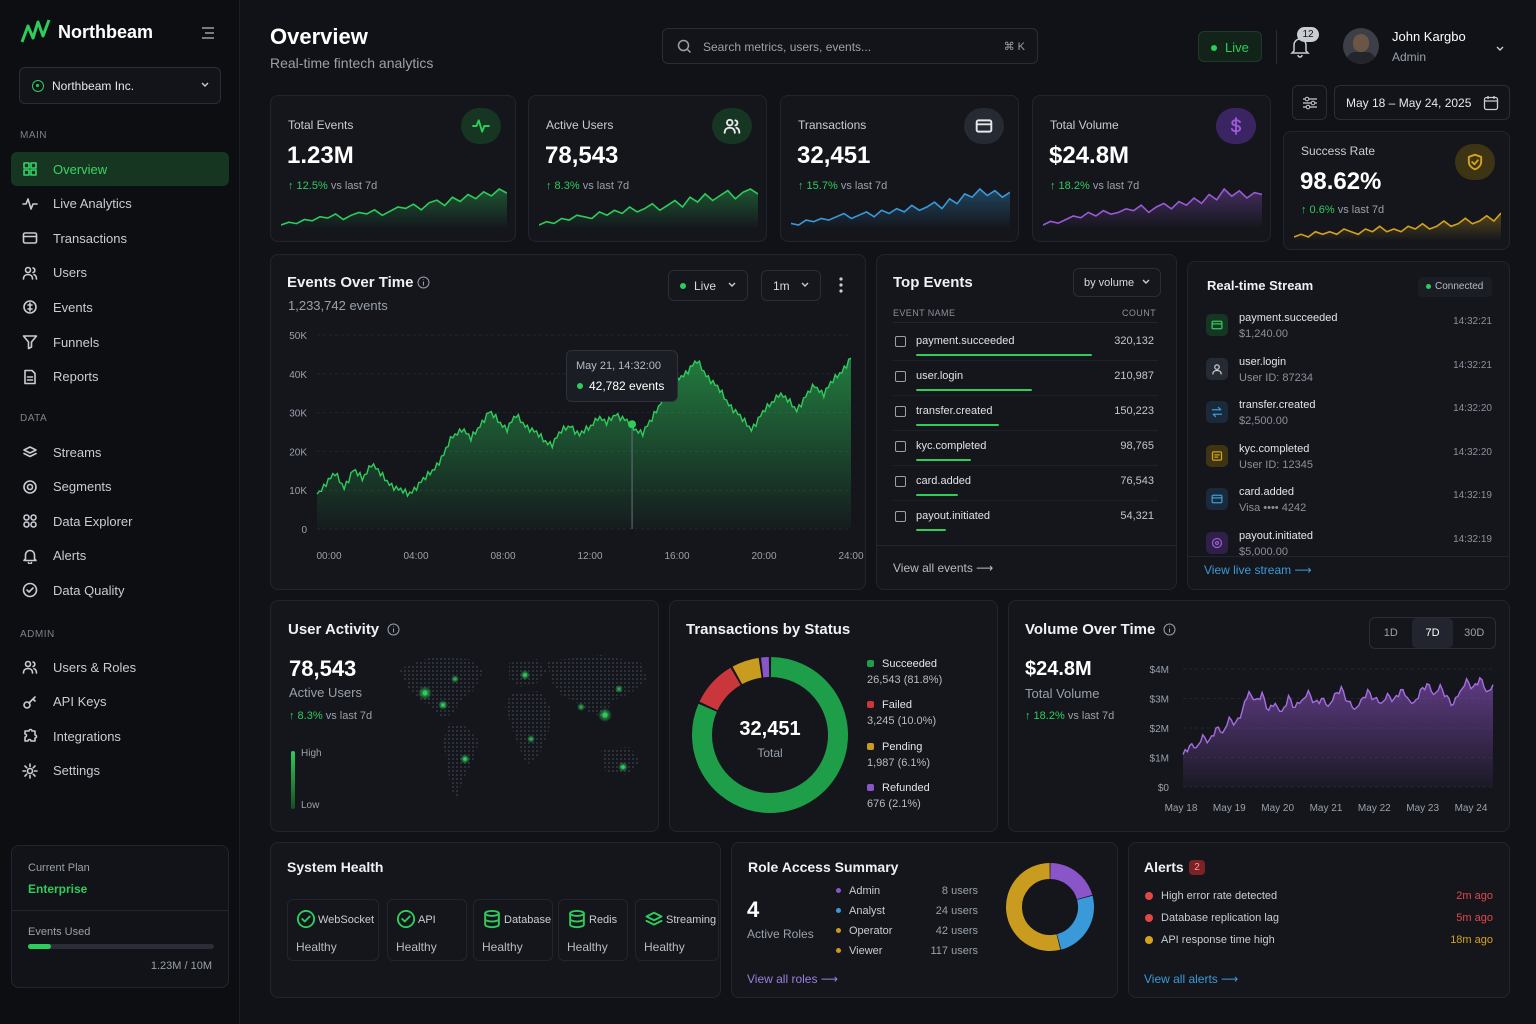 This screenshot has width=1536, height=1024. I want to click on top-events-title: Top Events, so click(933, 282).